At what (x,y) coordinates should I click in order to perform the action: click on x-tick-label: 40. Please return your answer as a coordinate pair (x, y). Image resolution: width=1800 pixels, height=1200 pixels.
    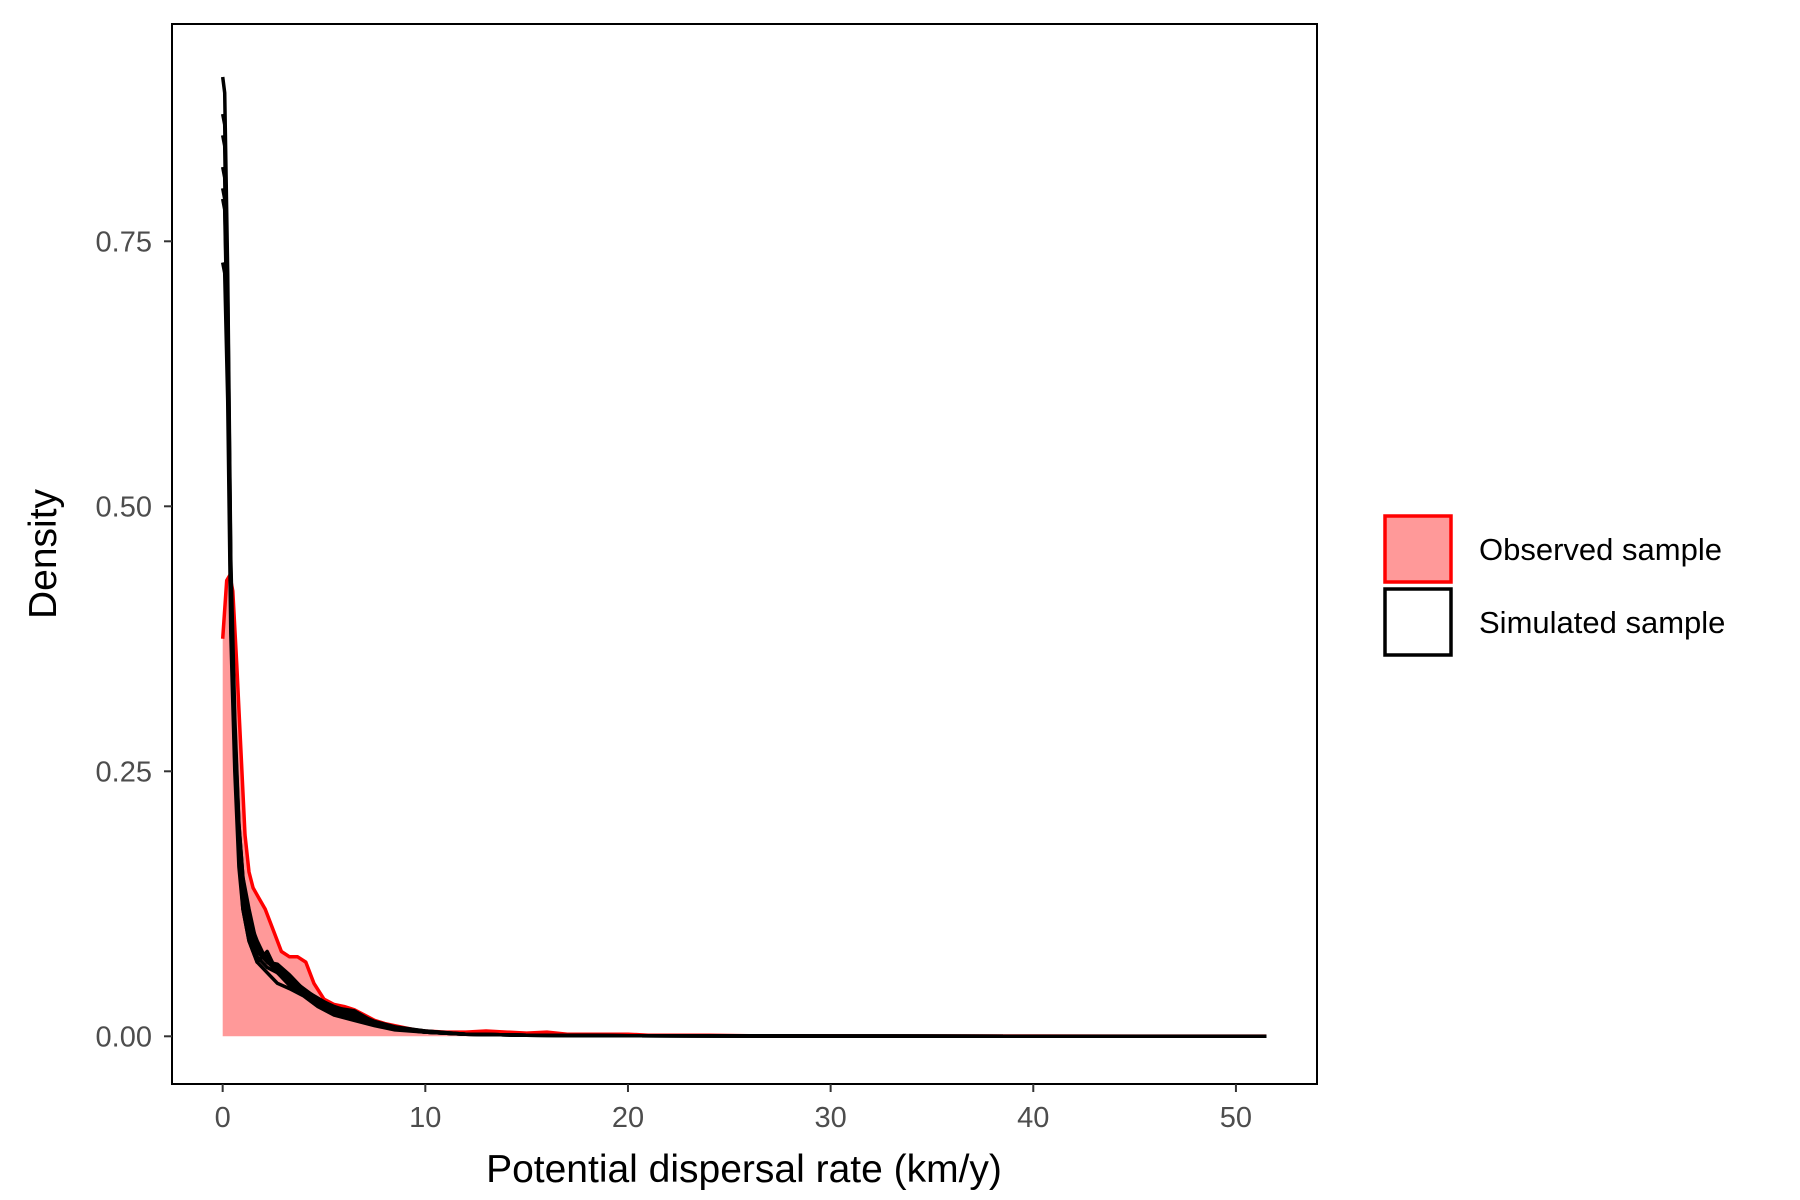
    Looking at the image, I should click on (1033, 1118).